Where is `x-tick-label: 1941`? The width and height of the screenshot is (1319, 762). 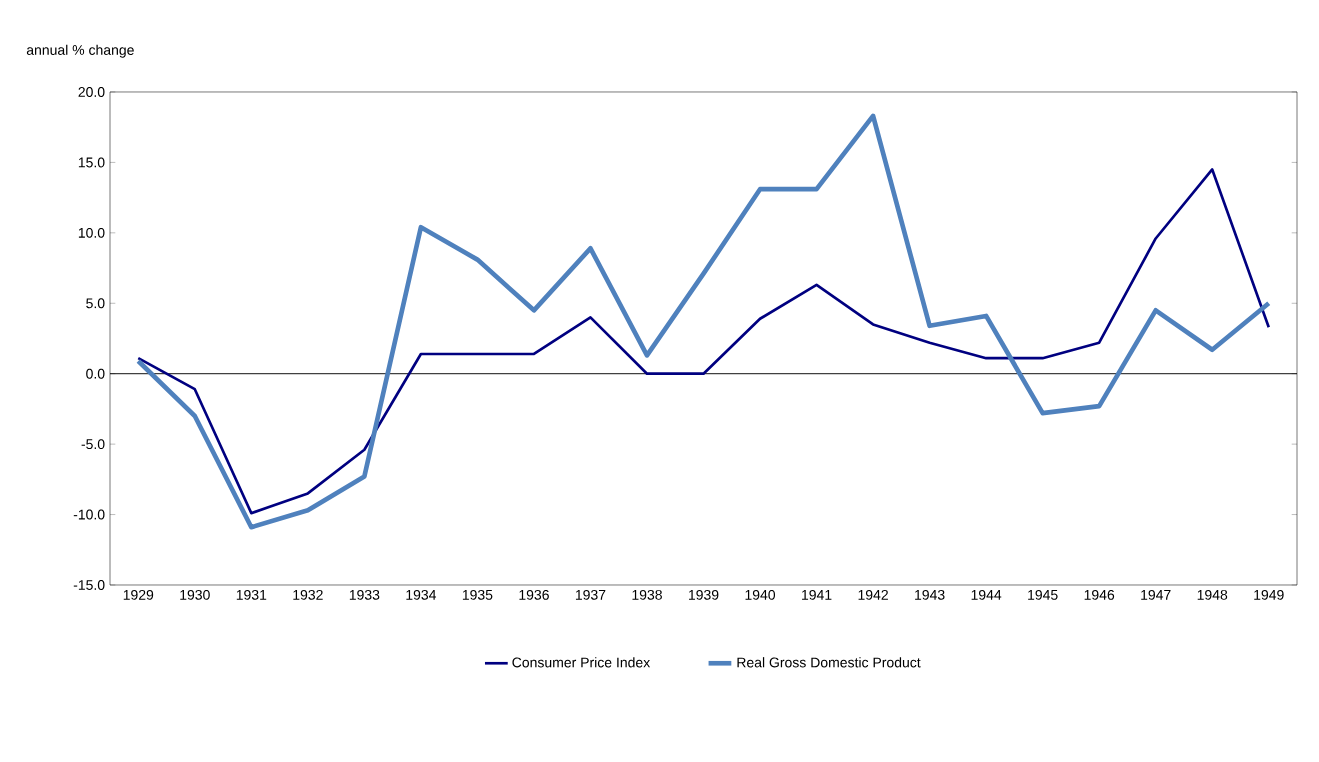 x-tick-label: 1941 is located at coordinates (817, 594).